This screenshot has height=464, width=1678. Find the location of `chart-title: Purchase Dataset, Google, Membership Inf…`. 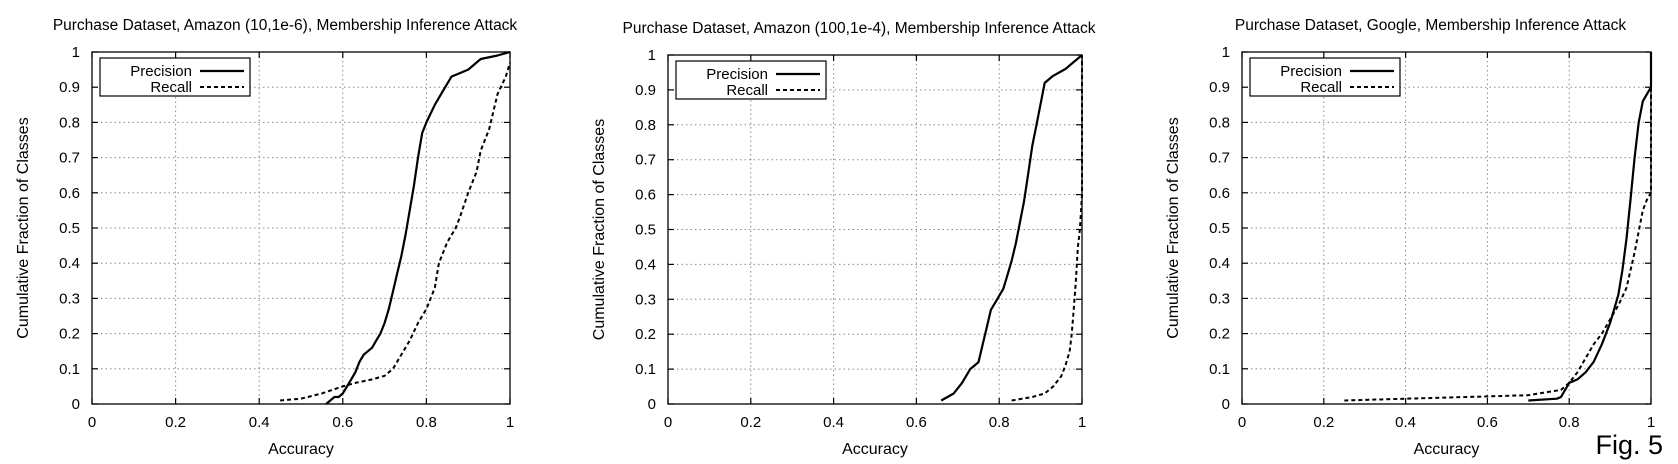

chart-title: Purchase Dataset, Google, Membership Inf… is located at coordinates (1430, 25).